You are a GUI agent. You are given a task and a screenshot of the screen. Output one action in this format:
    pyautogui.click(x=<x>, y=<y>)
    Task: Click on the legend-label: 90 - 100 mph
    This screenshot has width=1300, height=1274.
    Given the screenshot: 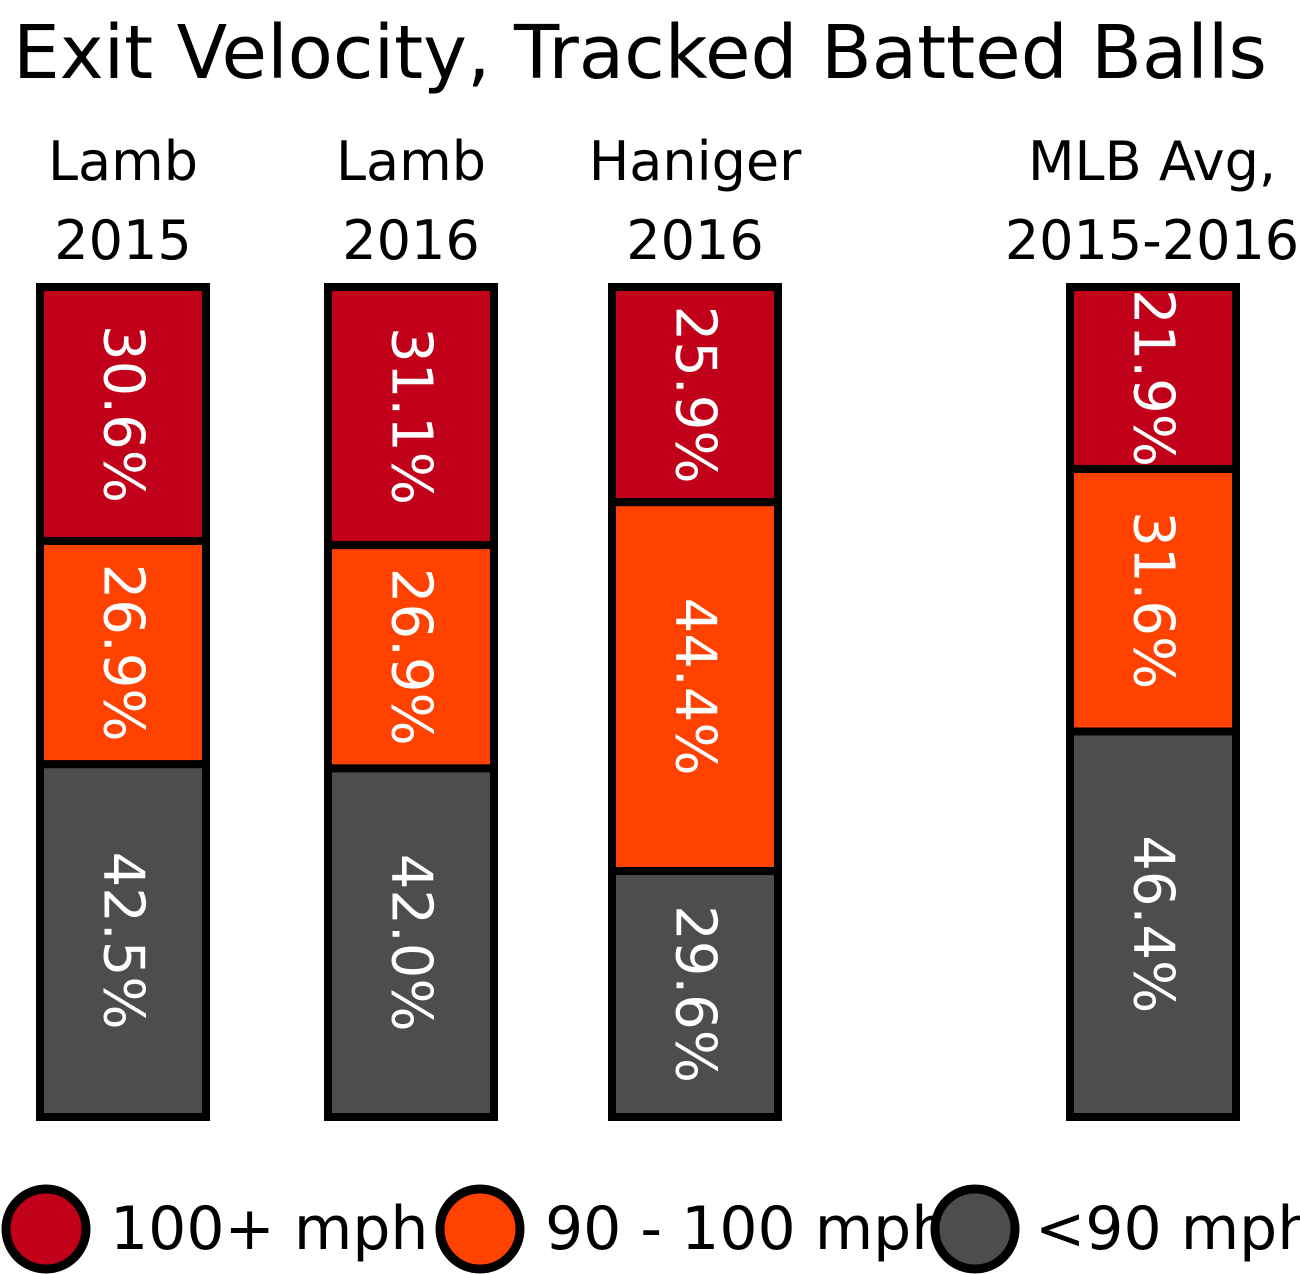 What is the action you would take?
    pyautogui.click(x=747, y=1229)
    